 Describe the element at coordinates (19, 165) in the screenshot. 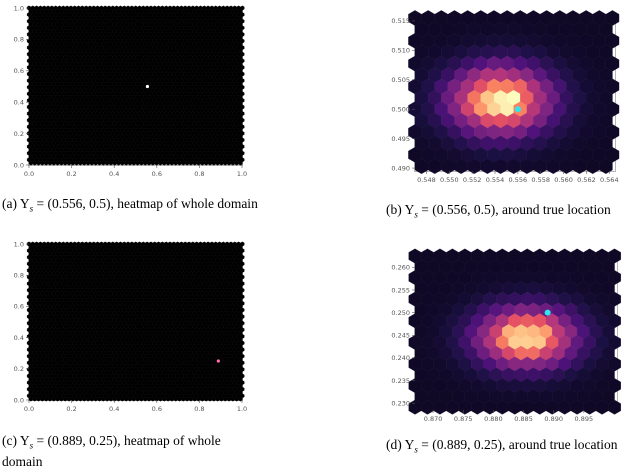

I see `y-tick-label: 0.0` at that location.